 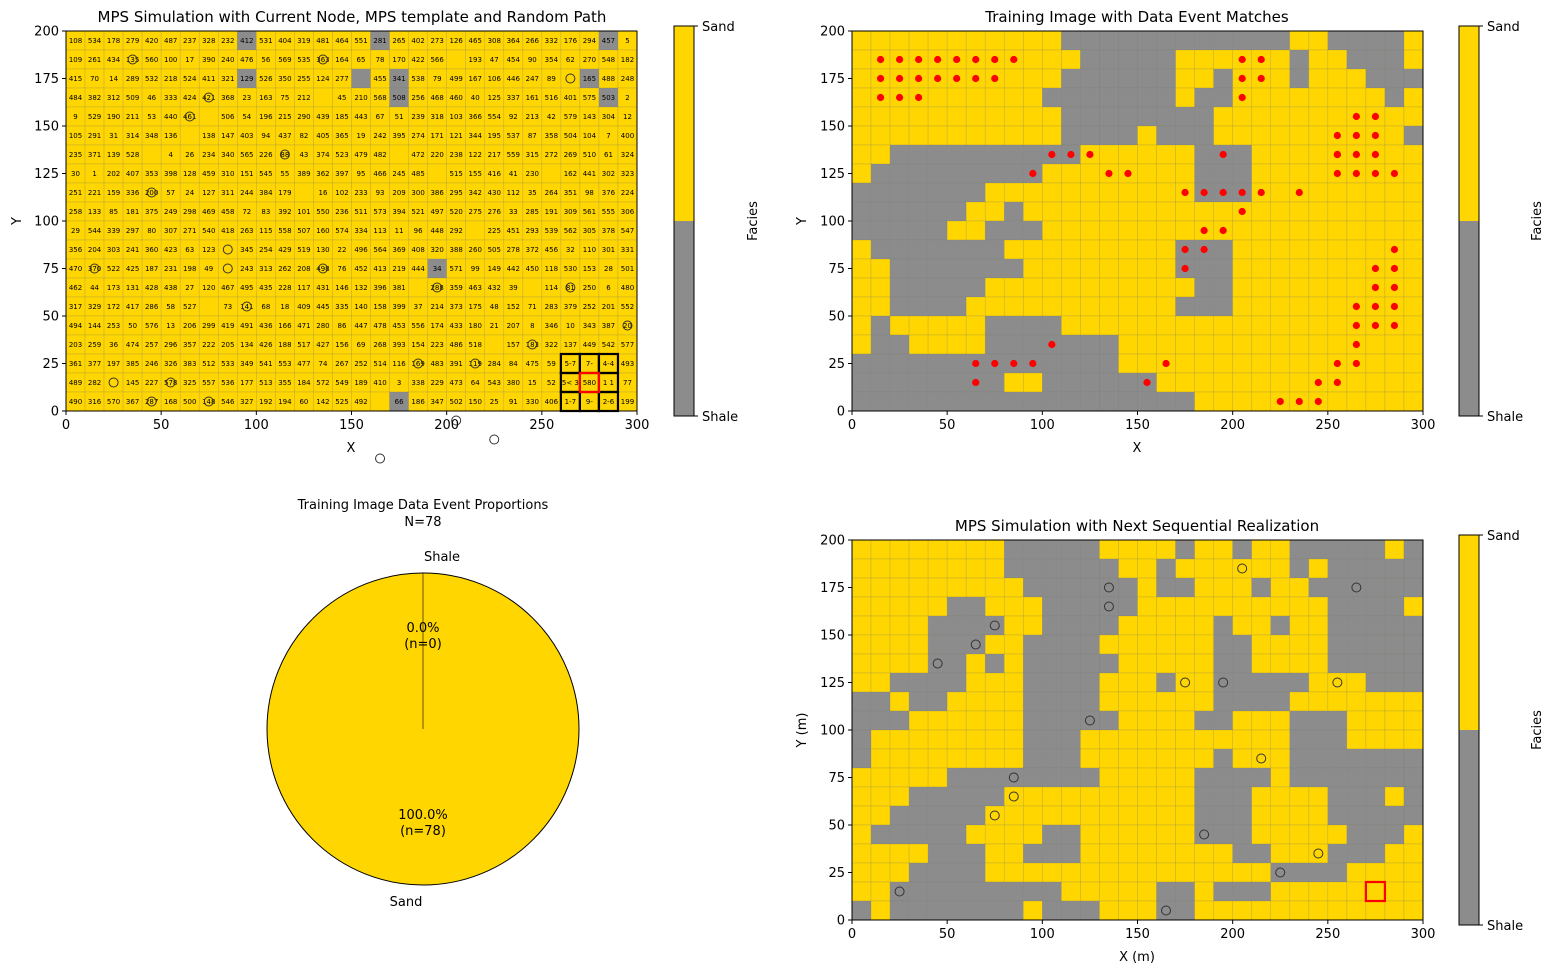 What do you see at coordinates (189, 117) in the screenshot?
I see `path-order-label: 461` at bounding box center [189, 117].